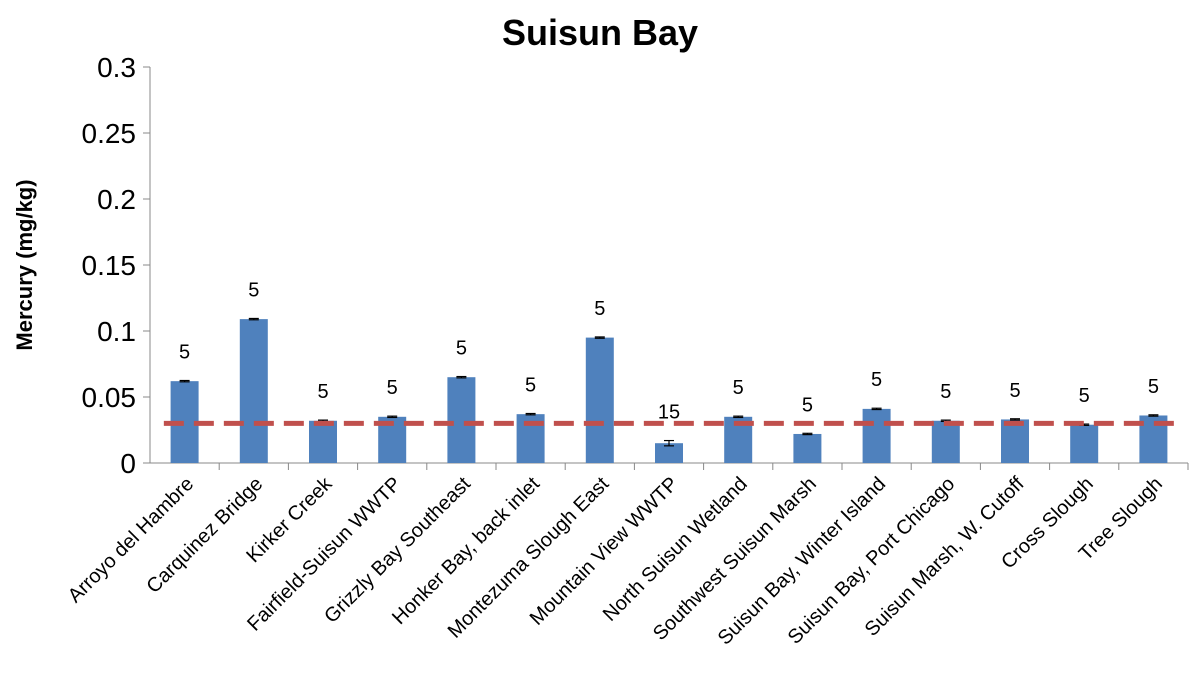  I want to click on y-tick-label: 0, so click(128, 463).